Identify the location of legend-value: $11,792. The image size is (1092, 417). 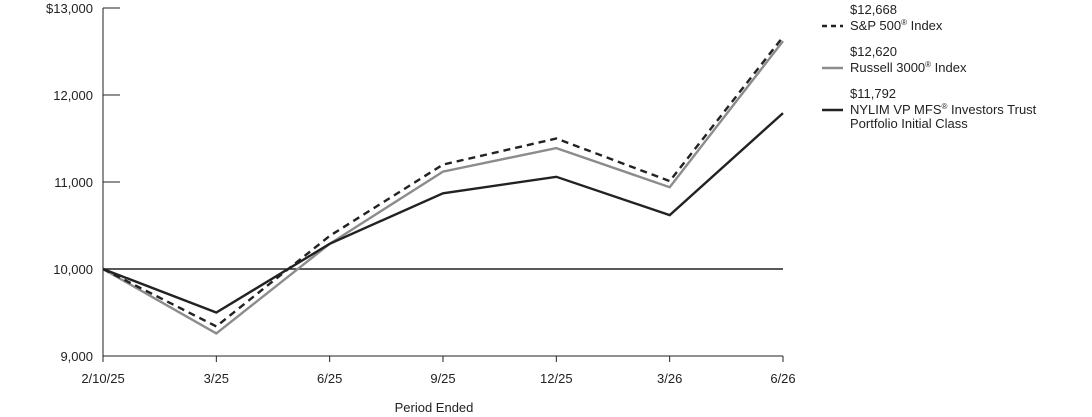
(873, 93).